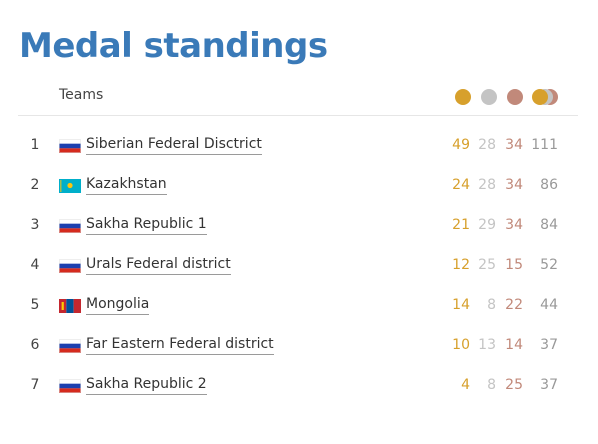 This screenshot has height=444, width=598. I want to click on team-link: Mongolia, so click(118, 305).